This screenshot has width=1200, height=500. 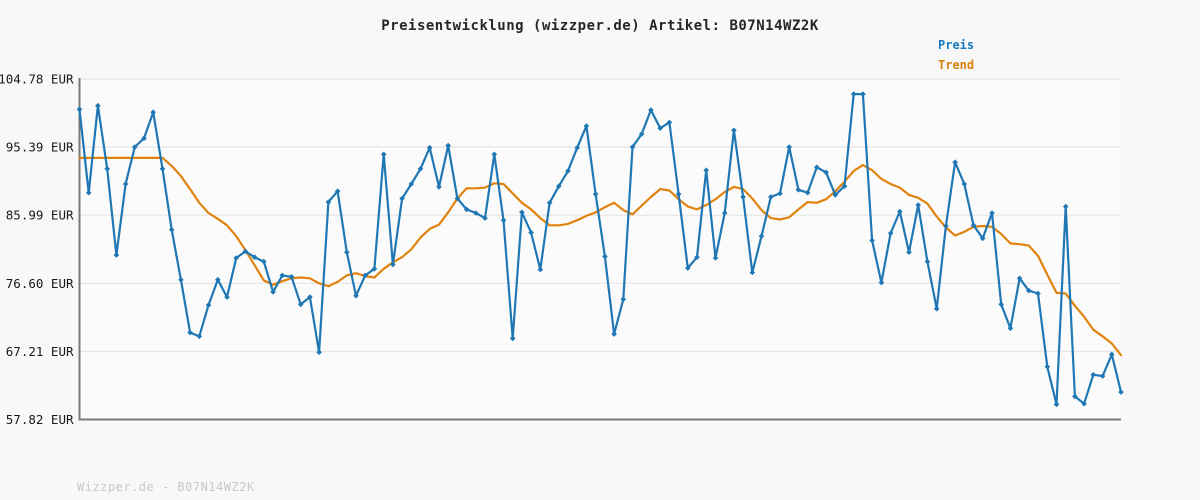 What do you see at coordinates (956, 55) in the screenshot?
I see `legend: Preis Trend` at bounding box center [956, 55].